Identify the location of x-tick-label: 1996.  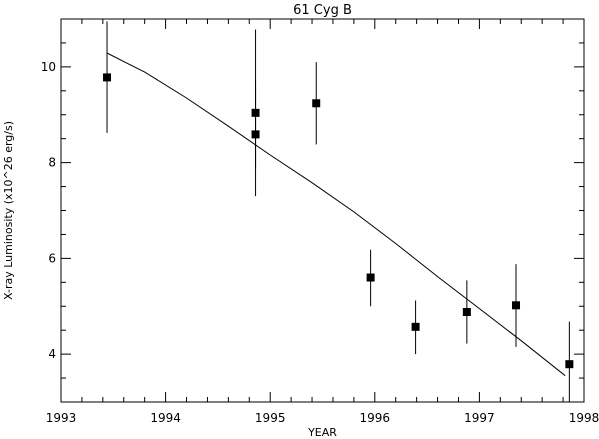
(375, 418).